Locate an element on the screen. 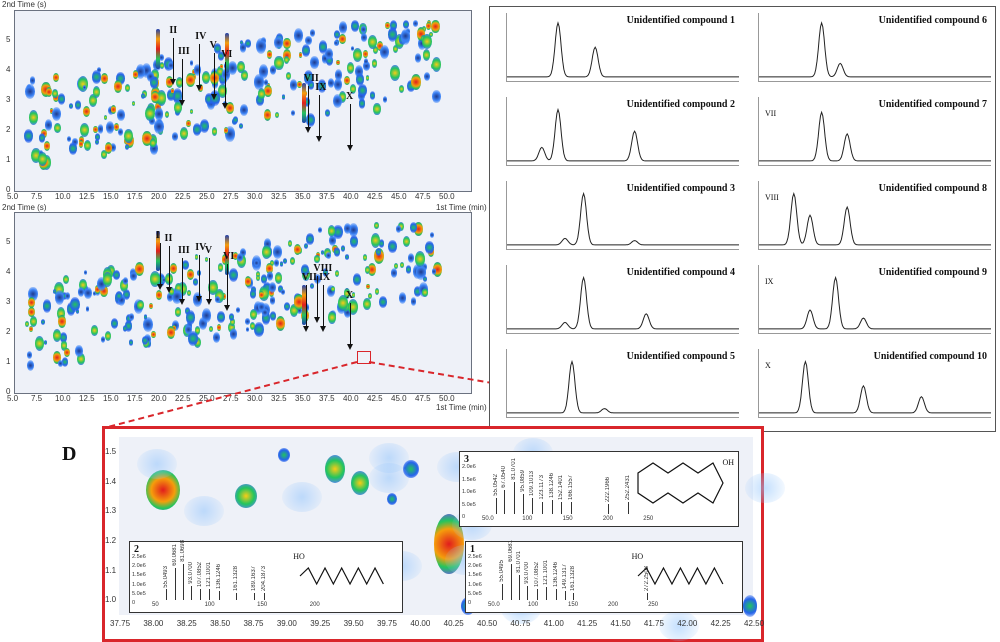  x-tick-label: 47.5 is located at coordinates (423, 398).